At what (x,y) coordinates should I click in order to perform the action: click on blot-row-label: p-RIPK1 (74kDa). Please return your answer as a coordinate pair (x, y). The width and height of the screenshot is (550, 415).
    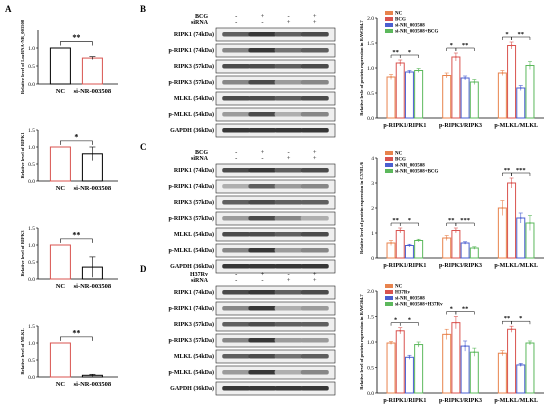
    Looking at the image, I should click on (191, 186).